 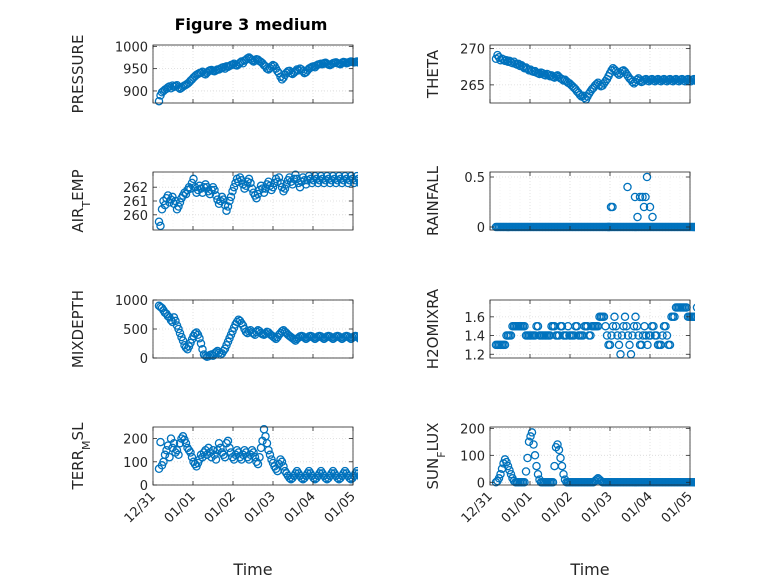 I want to click on y-axis-label: PRESSURE, so click(x=78, y=74).